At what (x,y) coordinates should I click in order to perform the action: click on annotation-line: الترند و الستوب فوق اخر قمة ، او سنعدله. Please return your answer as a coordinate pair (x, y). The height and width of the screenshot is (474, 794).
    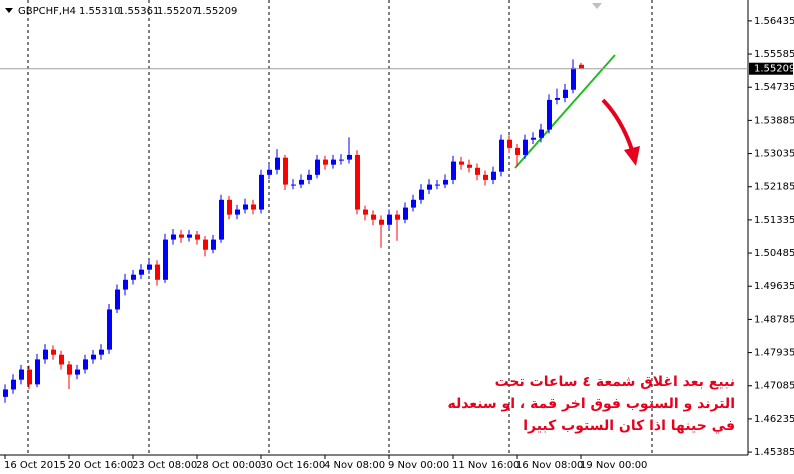
    Looking at the image, I should click on (591, 404).